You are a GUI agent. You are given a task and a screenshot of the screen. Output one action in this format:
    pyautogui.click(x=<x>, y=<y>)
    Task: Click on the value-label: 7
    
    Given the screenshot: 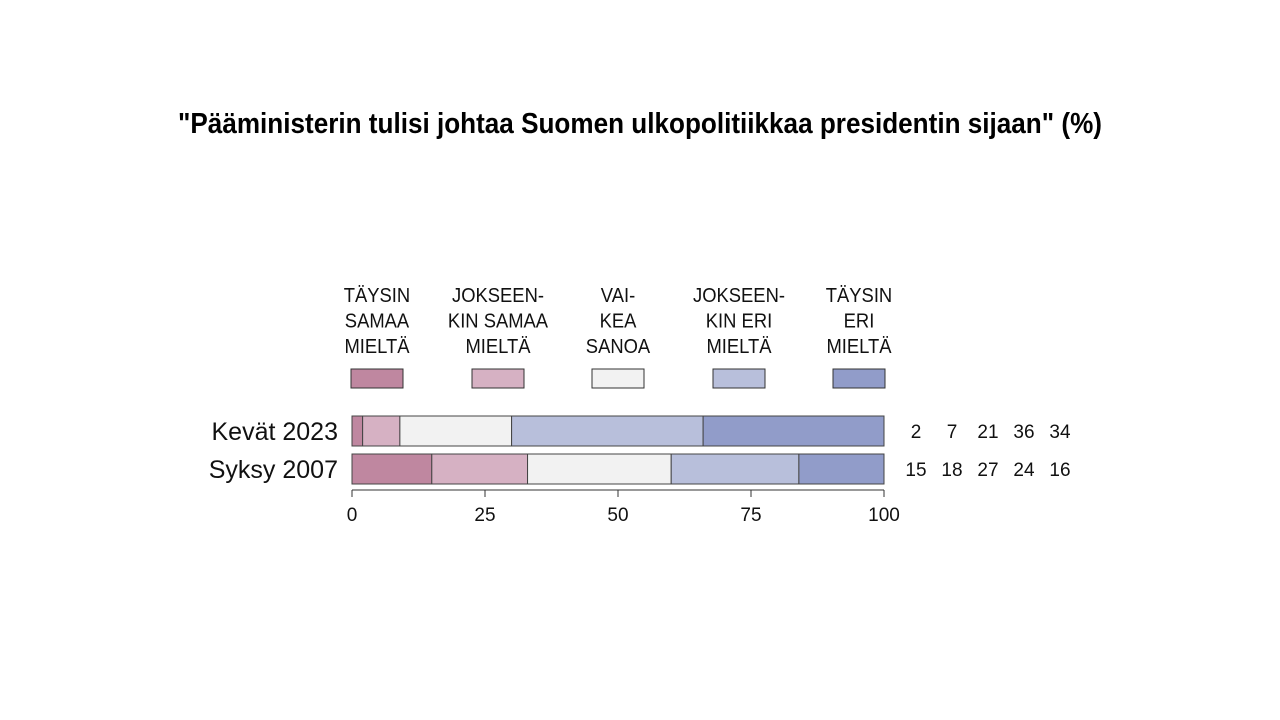 What is the action you would take?
    pyautogui.click(x=952, y=432)
    